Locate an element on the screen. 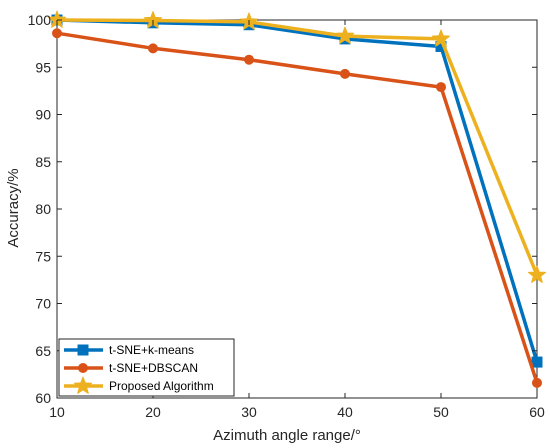 This screenshot has height=448, width=550. y-tick-label: 60 is located at coordinates (43, 398).